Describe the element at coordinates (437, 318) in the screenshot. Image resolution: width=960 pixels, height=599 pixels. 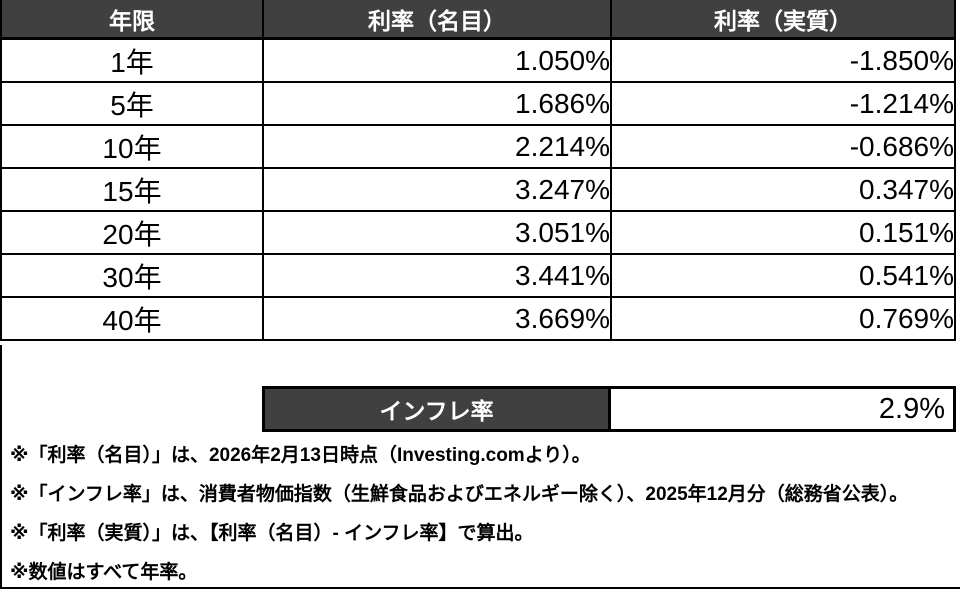
I see `nominal-rate-cell: 3.669%` at that location.